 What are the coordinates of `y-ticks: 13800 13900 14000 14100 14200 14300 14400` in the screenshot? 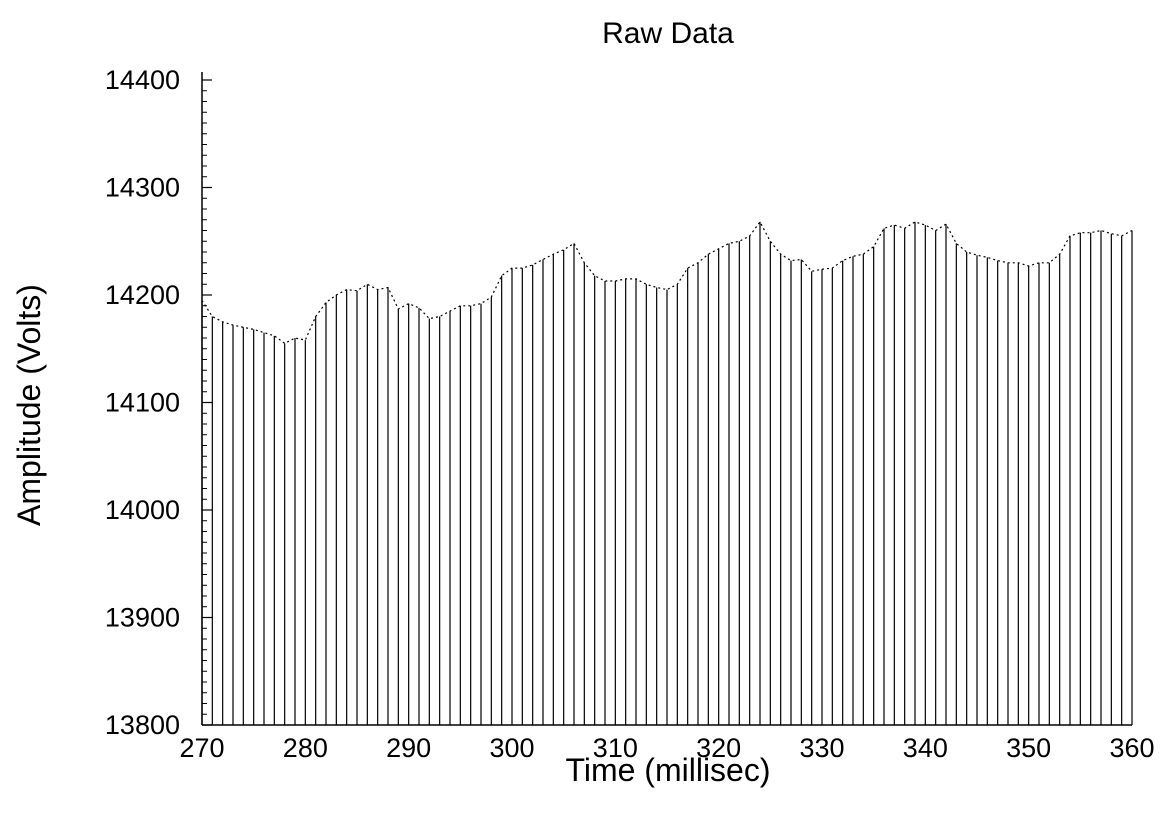 It's located at (158, 402).